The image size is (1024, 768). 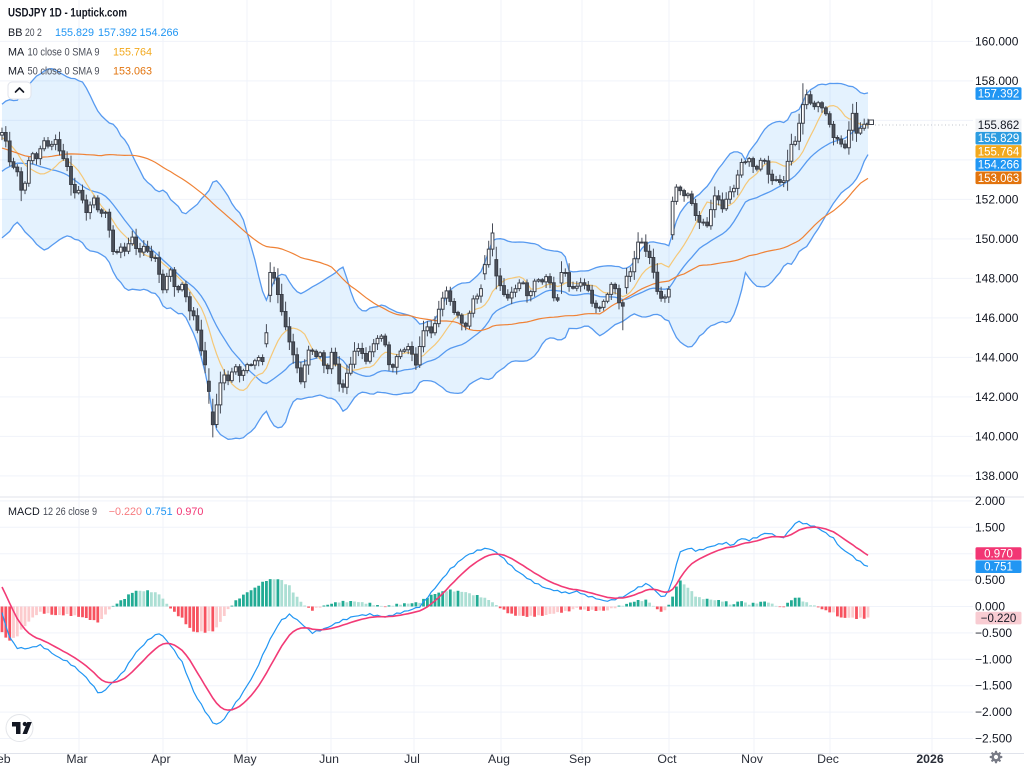 What do you see at coordinates (998, 555) in the screenshot?
I see `svg-text: 0.970` at bounding box center [998, 555].